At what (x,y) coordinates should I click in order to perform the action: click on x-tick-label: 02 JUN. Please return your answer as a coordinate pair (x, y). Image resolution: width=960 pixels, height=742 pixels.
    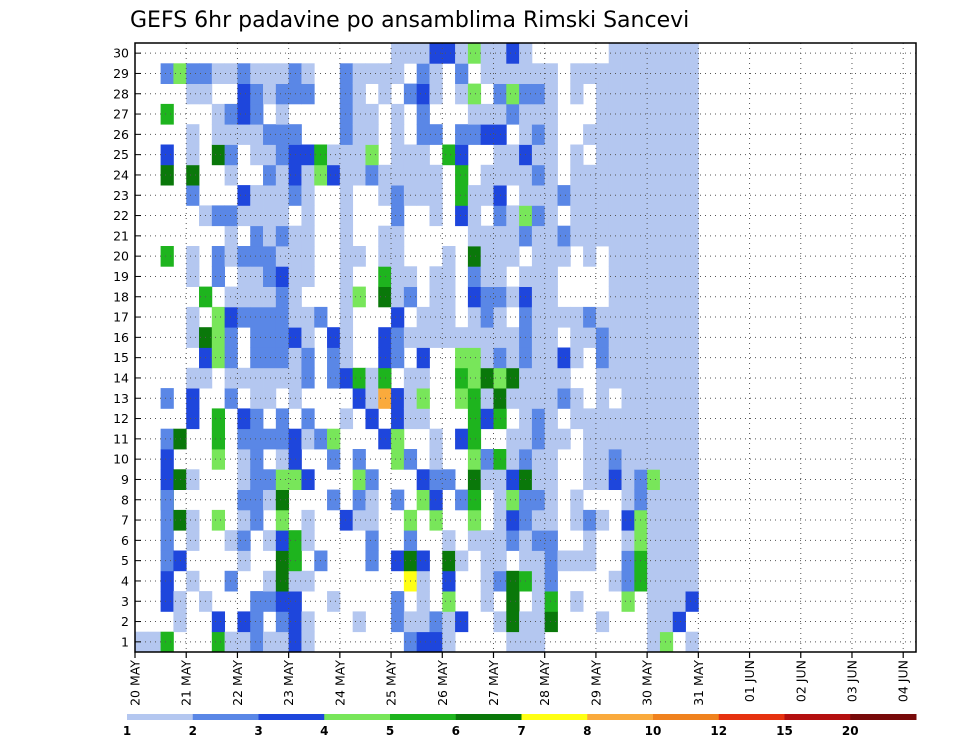
    Looking at the image, I should click on (800, 681).